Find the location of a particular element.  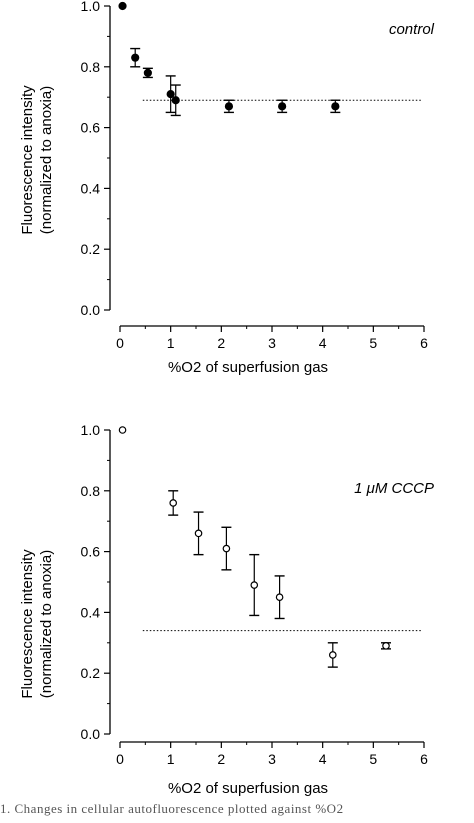

cccp-y-axis-label-line1: Fluorescence intensity is located at coordinates (27, 624).